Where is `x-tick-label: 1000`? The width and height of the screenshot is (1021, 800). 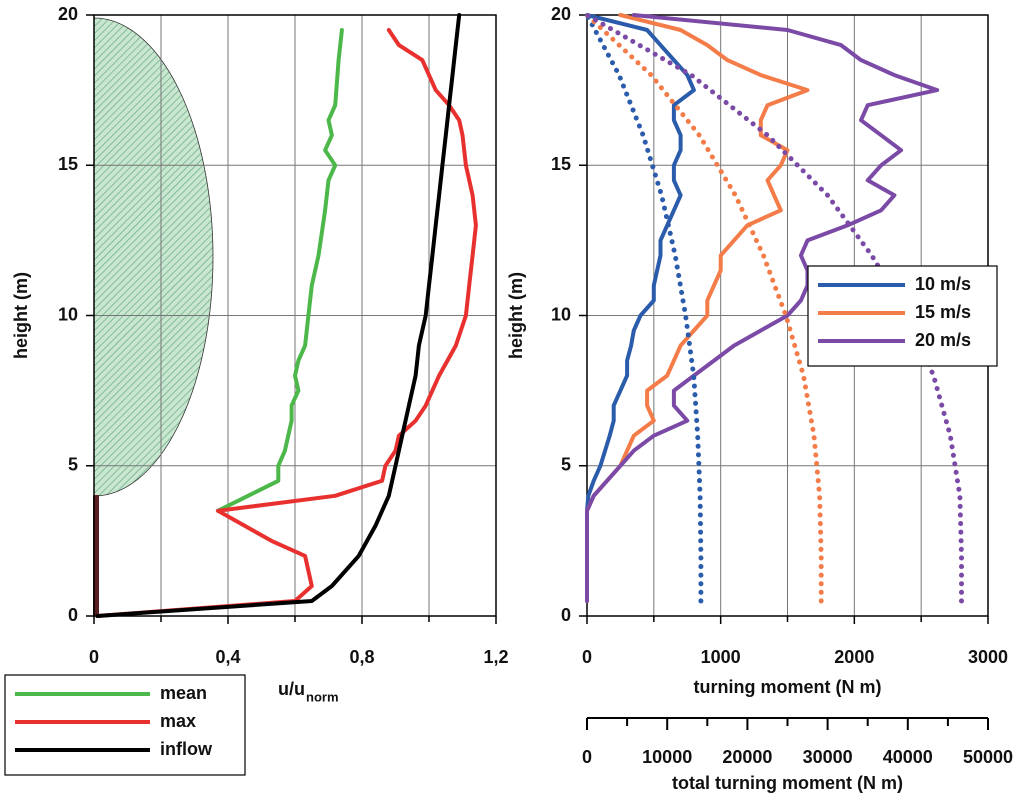
x-tick-label: 1000 is located at coordinates (721, 657).